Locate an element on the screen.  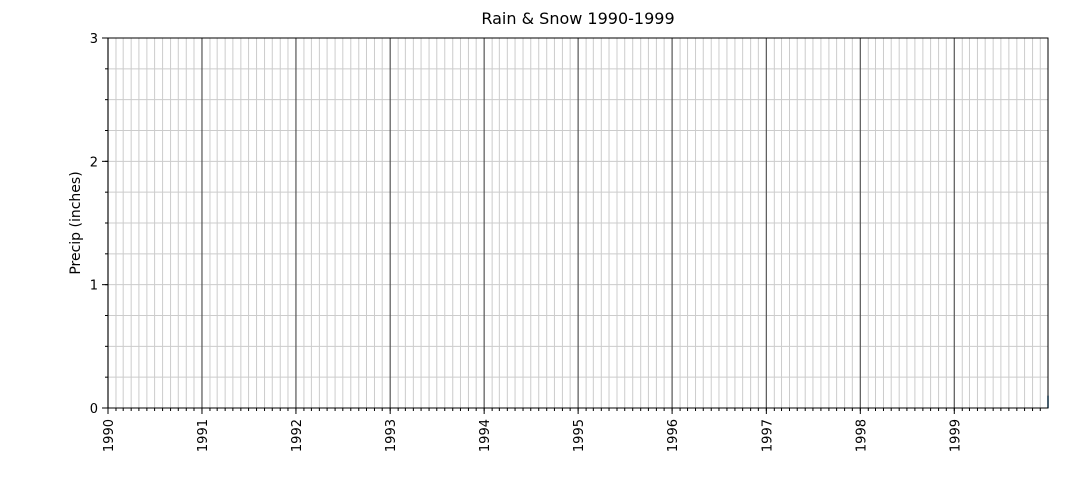
x-tick-label: 1993 is located at coordinates (391, 435).